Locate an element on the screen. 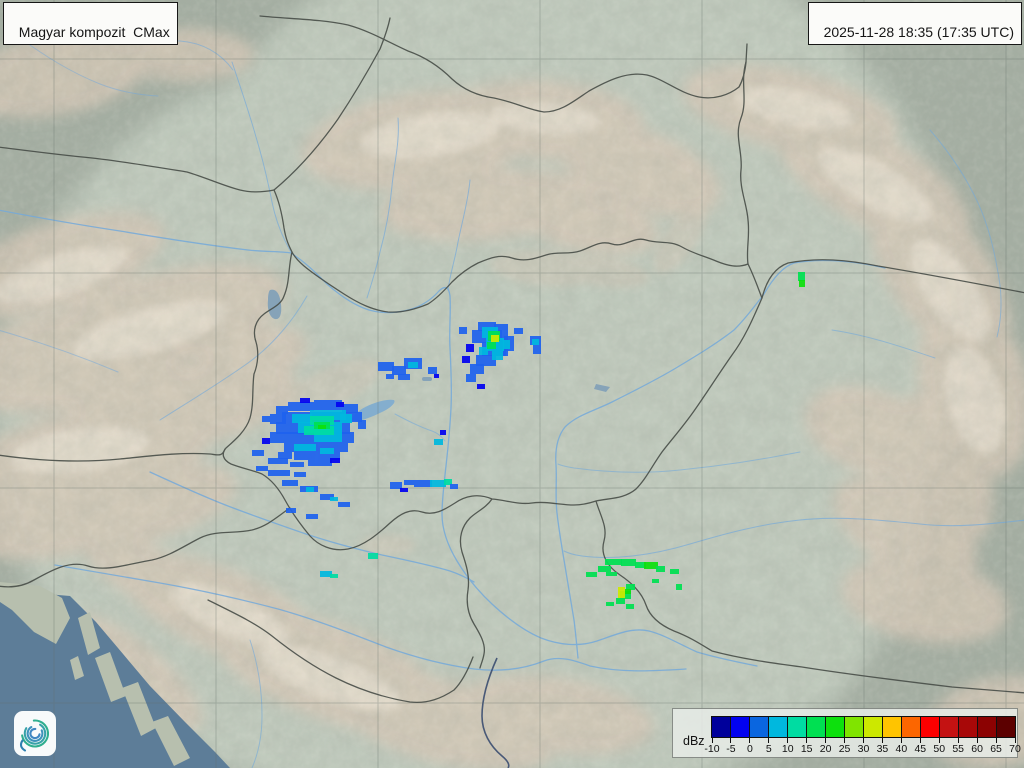 This screenshot has height=768, width=1024. dbz-tick-label: 65 is located at coordinates (996, 749).